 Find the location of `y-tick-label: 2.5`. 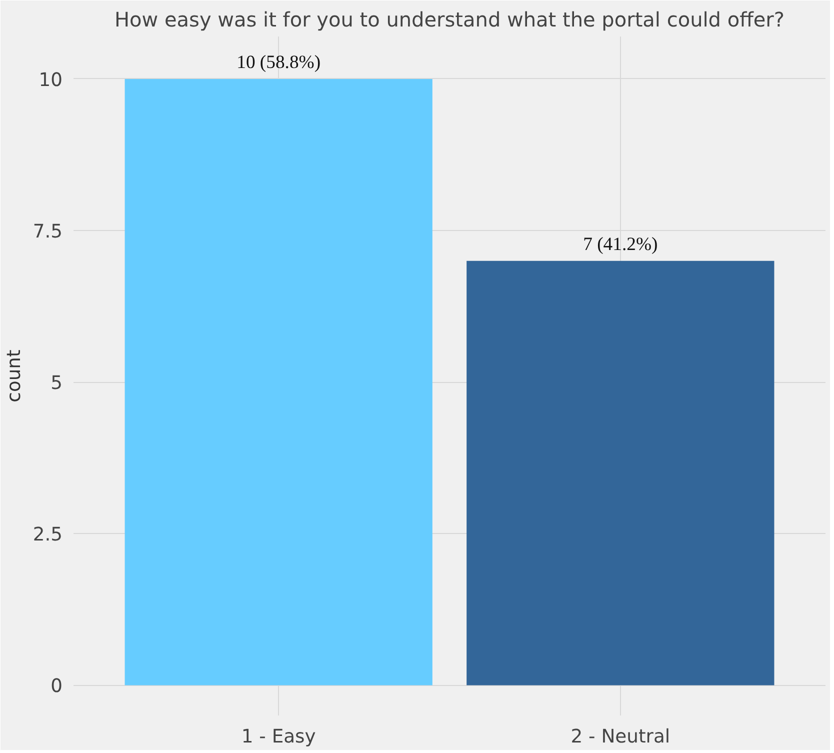

y-tick-label: 2.5 is located at coordinates (47, 535).